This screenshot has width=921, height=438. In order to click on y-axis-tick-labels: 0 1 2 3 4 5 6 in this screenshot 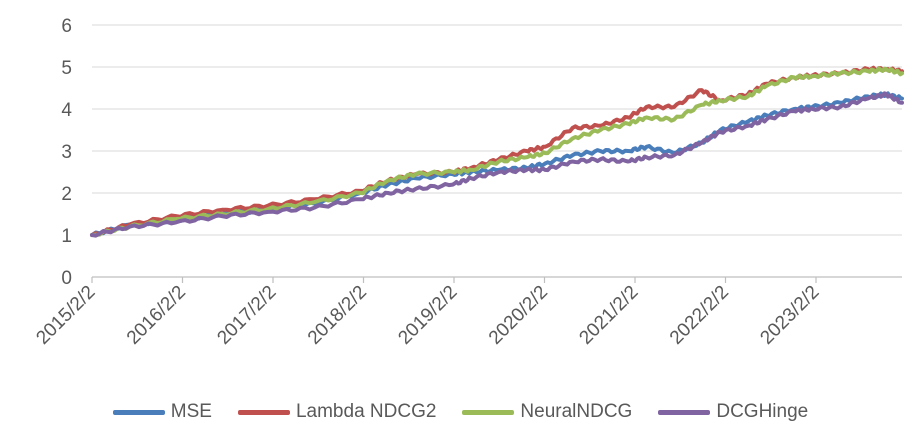, I will do `click(66, 152)`.